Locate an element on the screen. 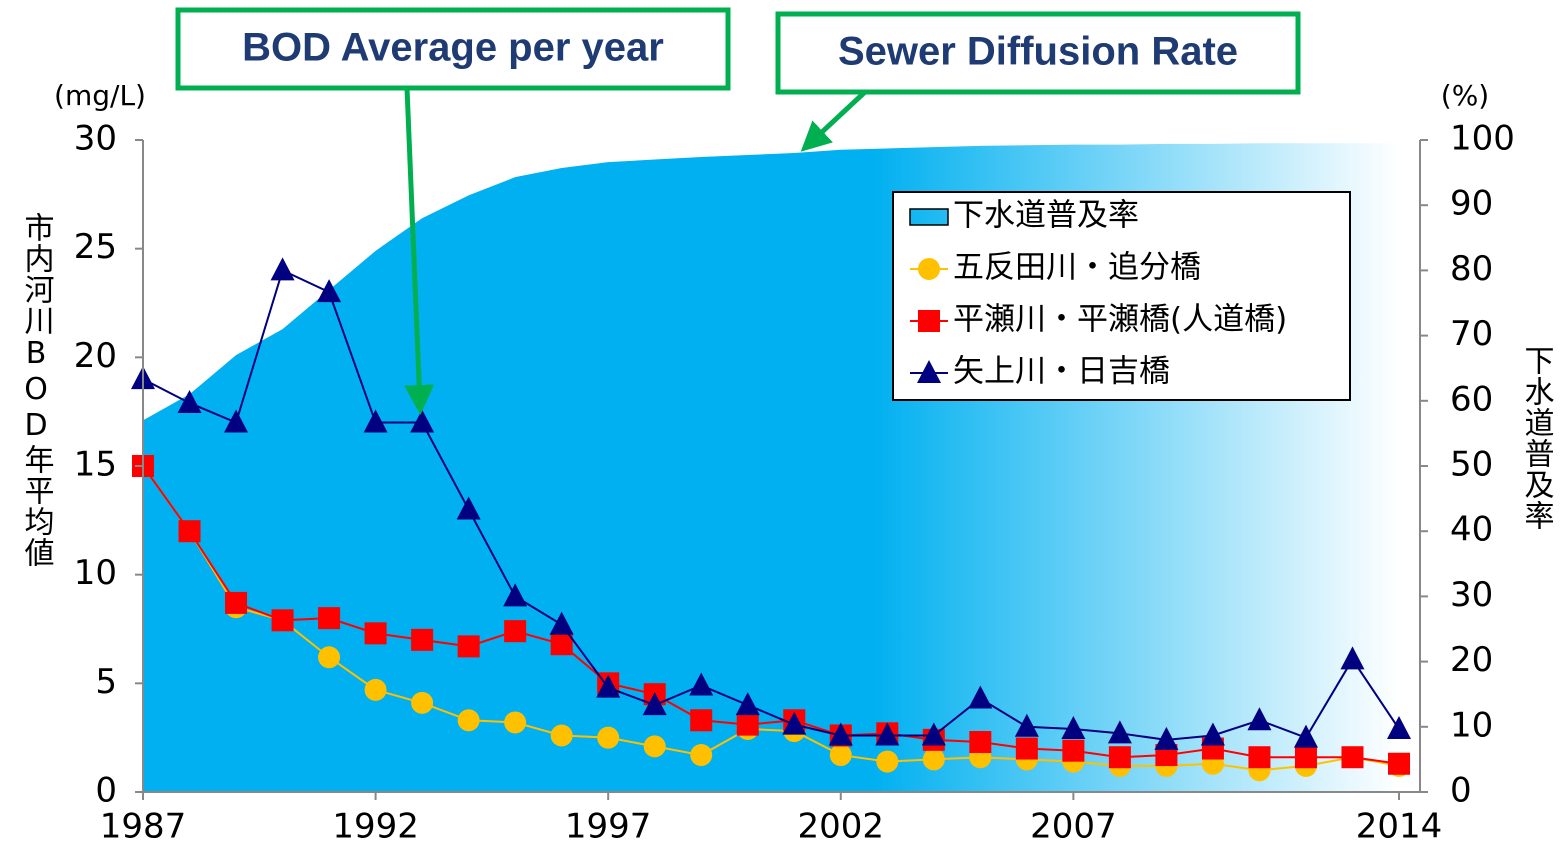  annotation: BOD Average per year is located at coordinates (453, 48).